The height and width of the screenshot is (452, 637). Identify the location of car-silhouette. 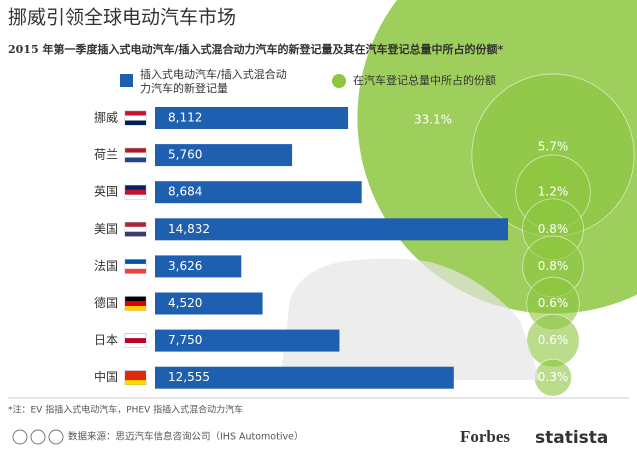
(410, 319).